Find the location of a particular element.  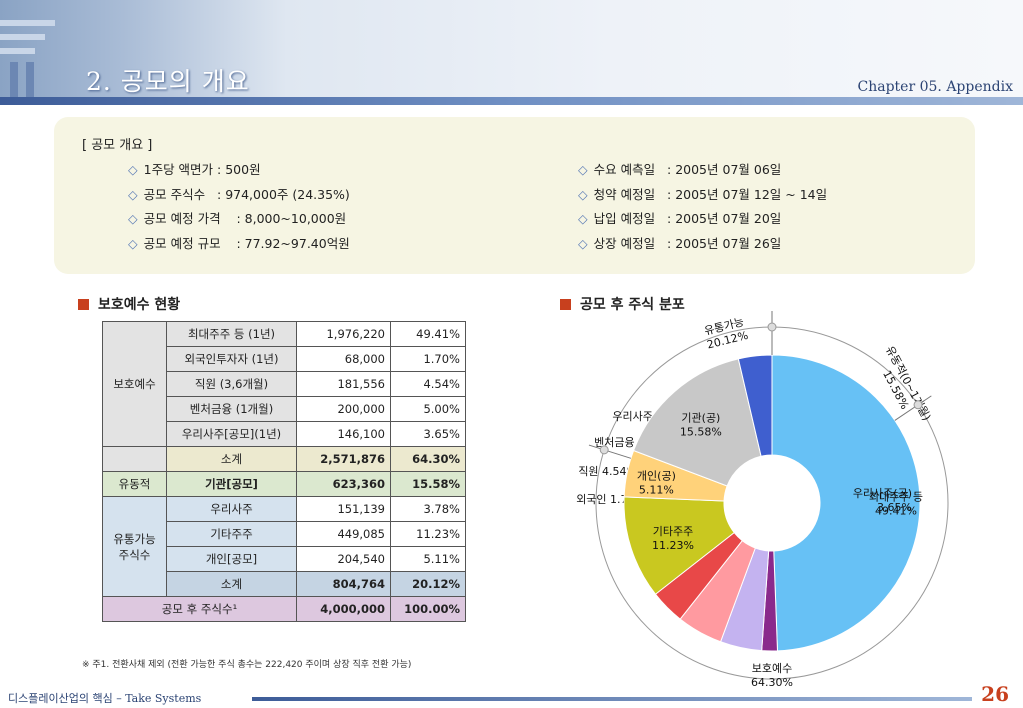

total-shares: 4,000,000 is located at coordinates (343, 609).